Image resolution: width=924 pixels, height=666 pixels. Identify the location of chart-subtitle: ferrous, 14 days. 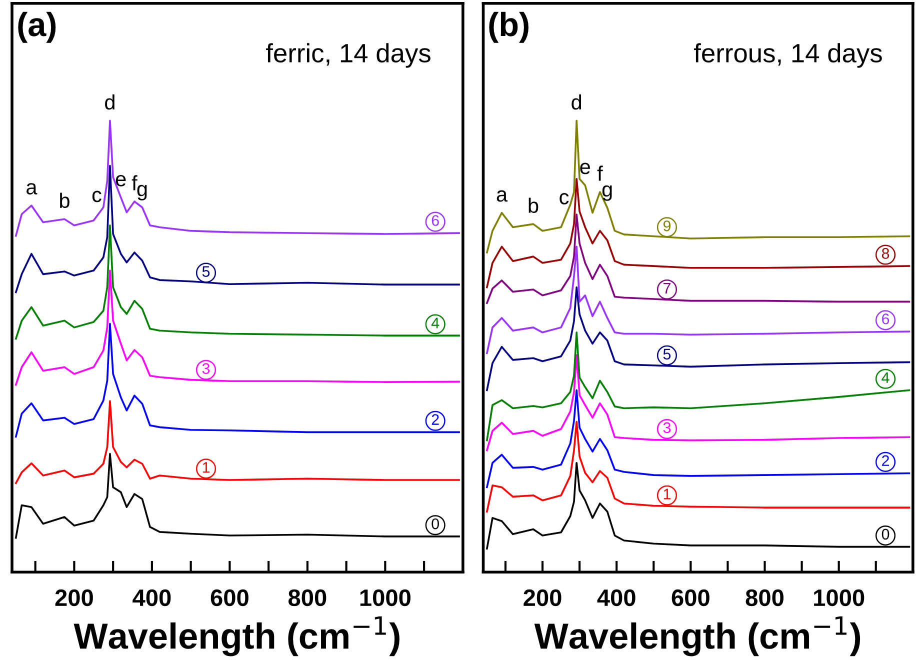
(788, 55).